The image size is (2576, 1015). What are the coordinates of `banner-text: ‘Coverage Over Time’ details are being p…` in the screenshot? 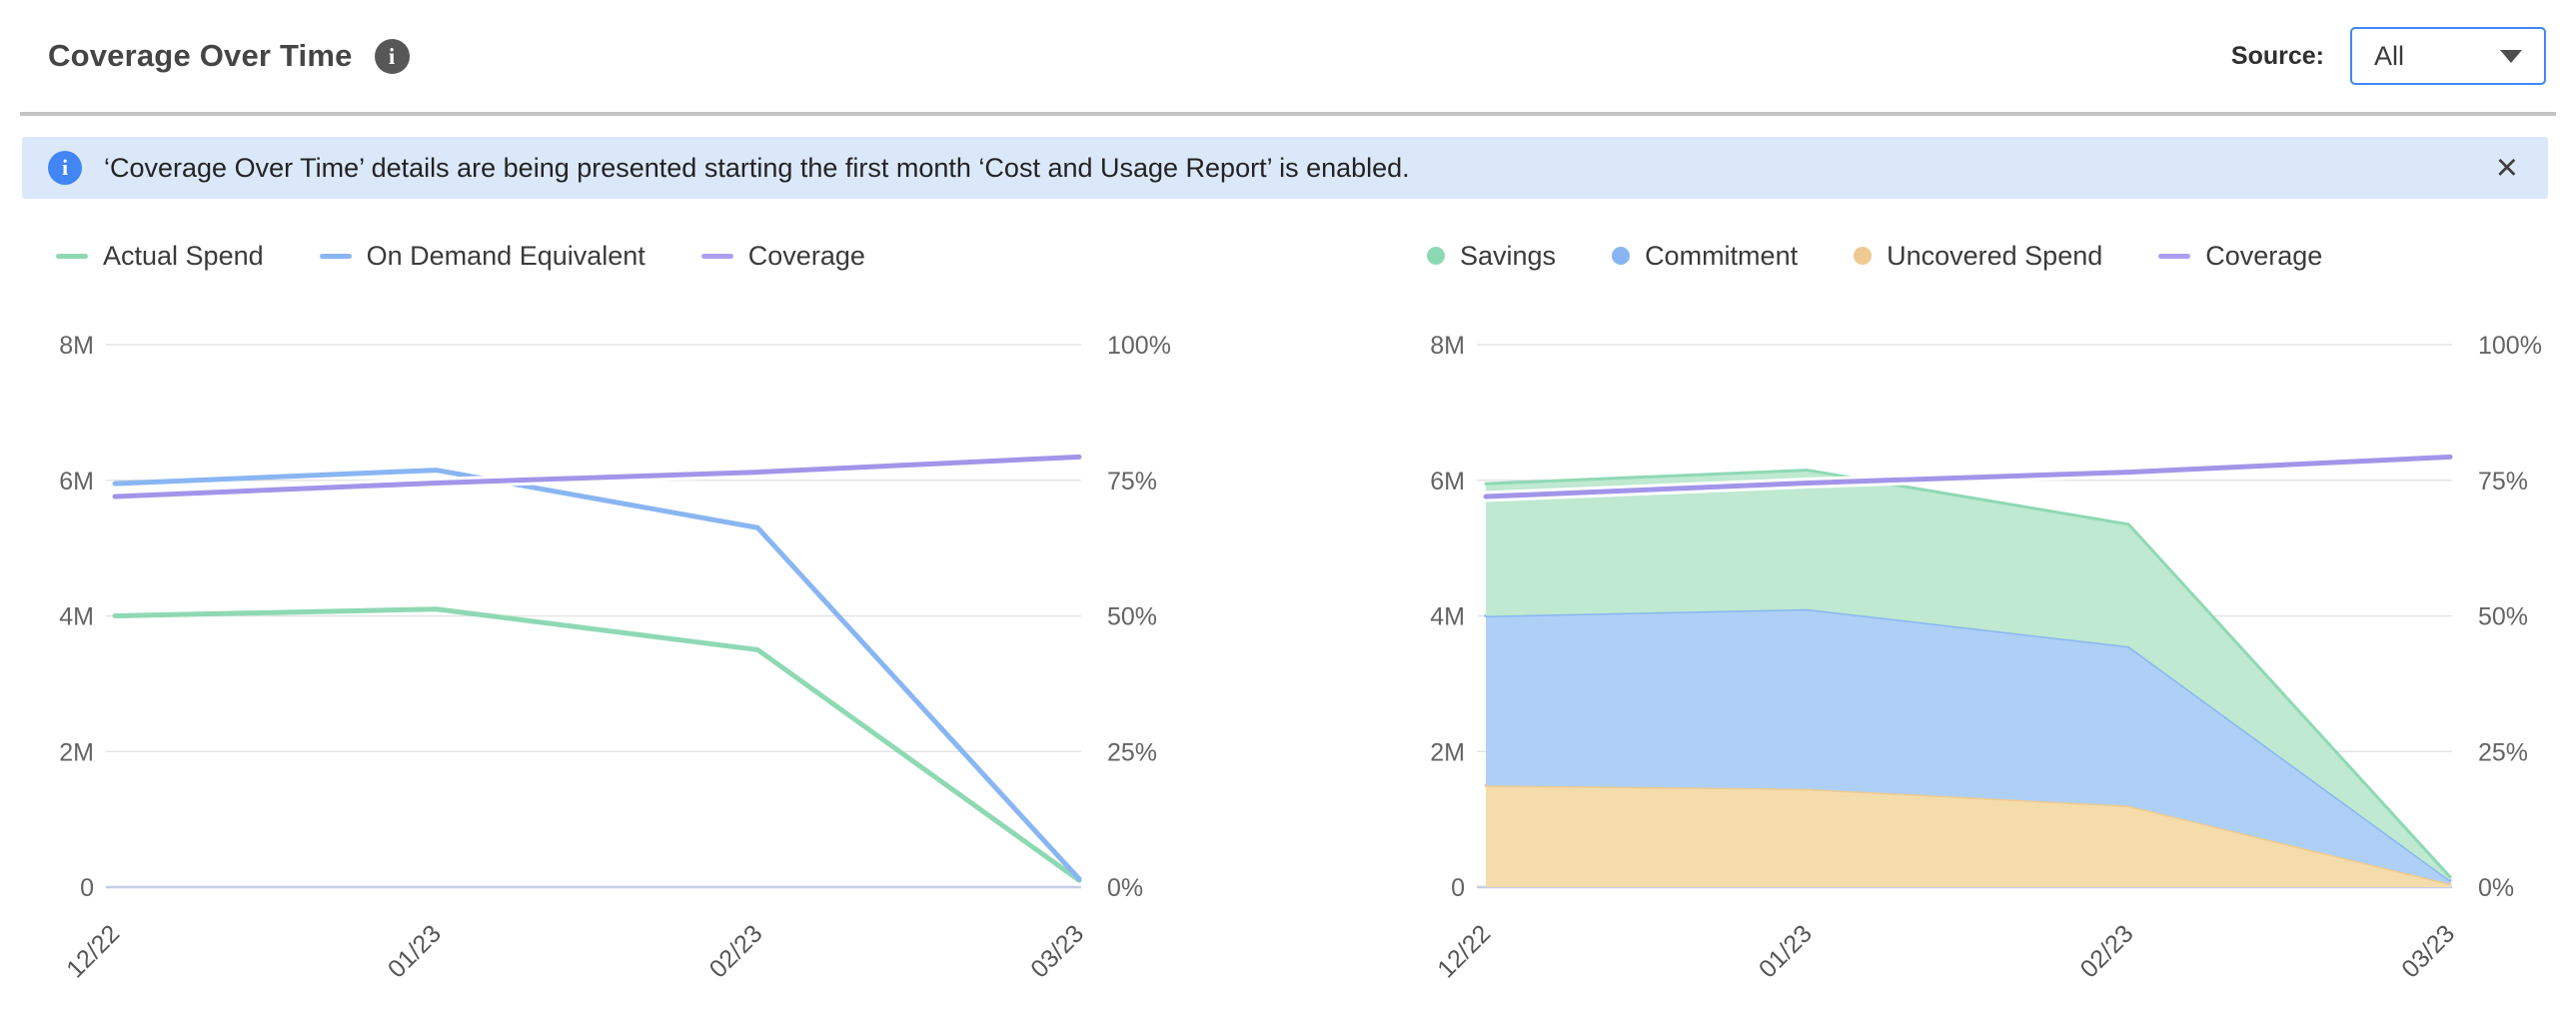 It's located at (757, 168).